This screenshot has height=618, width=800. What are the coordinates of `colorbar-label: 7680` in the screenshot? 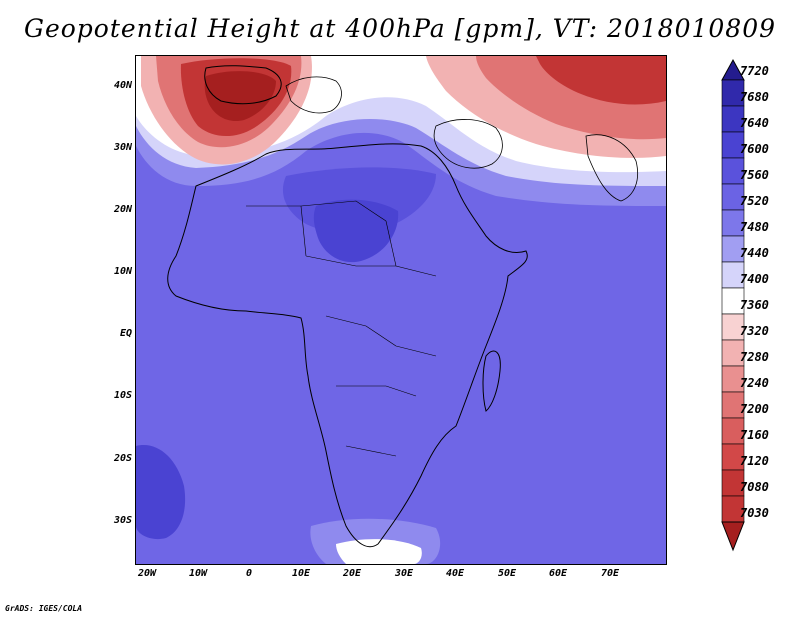 It's located at (754, 97).